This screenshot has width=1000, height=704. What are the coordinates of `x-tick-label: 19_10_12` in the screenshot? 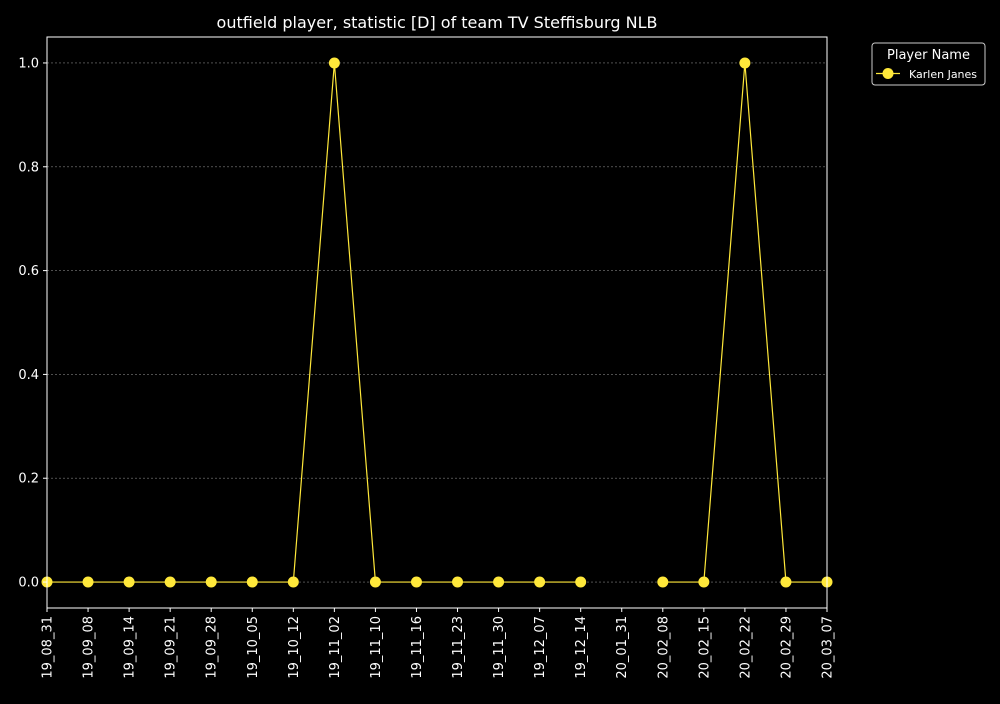 It's located at (294, 647).